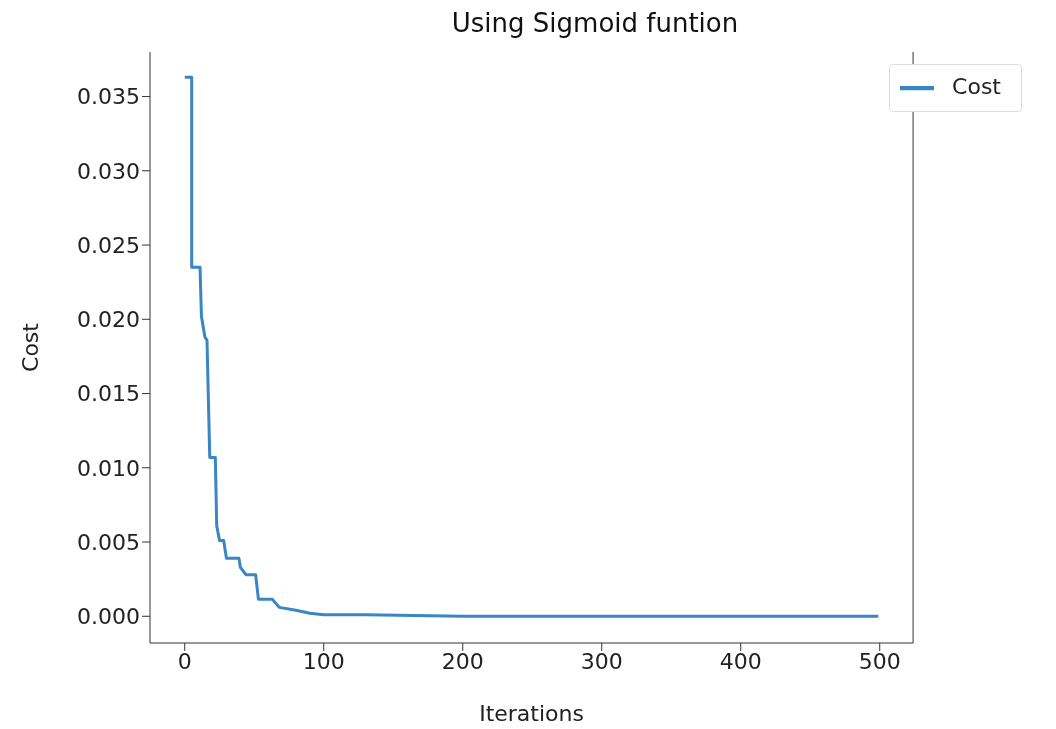 The width and height of the screenshot is (1056, 729). Describe the element at coordinates (108, 468) in the screenshot. I see `y-tick-label: 0.010` at that location.